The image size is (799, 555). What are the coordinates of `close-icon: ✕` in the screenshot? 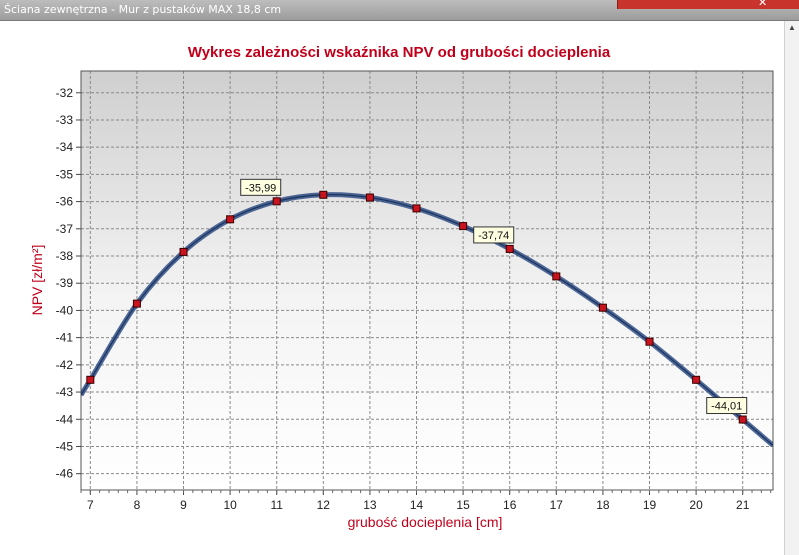 It's located at (763, 4).